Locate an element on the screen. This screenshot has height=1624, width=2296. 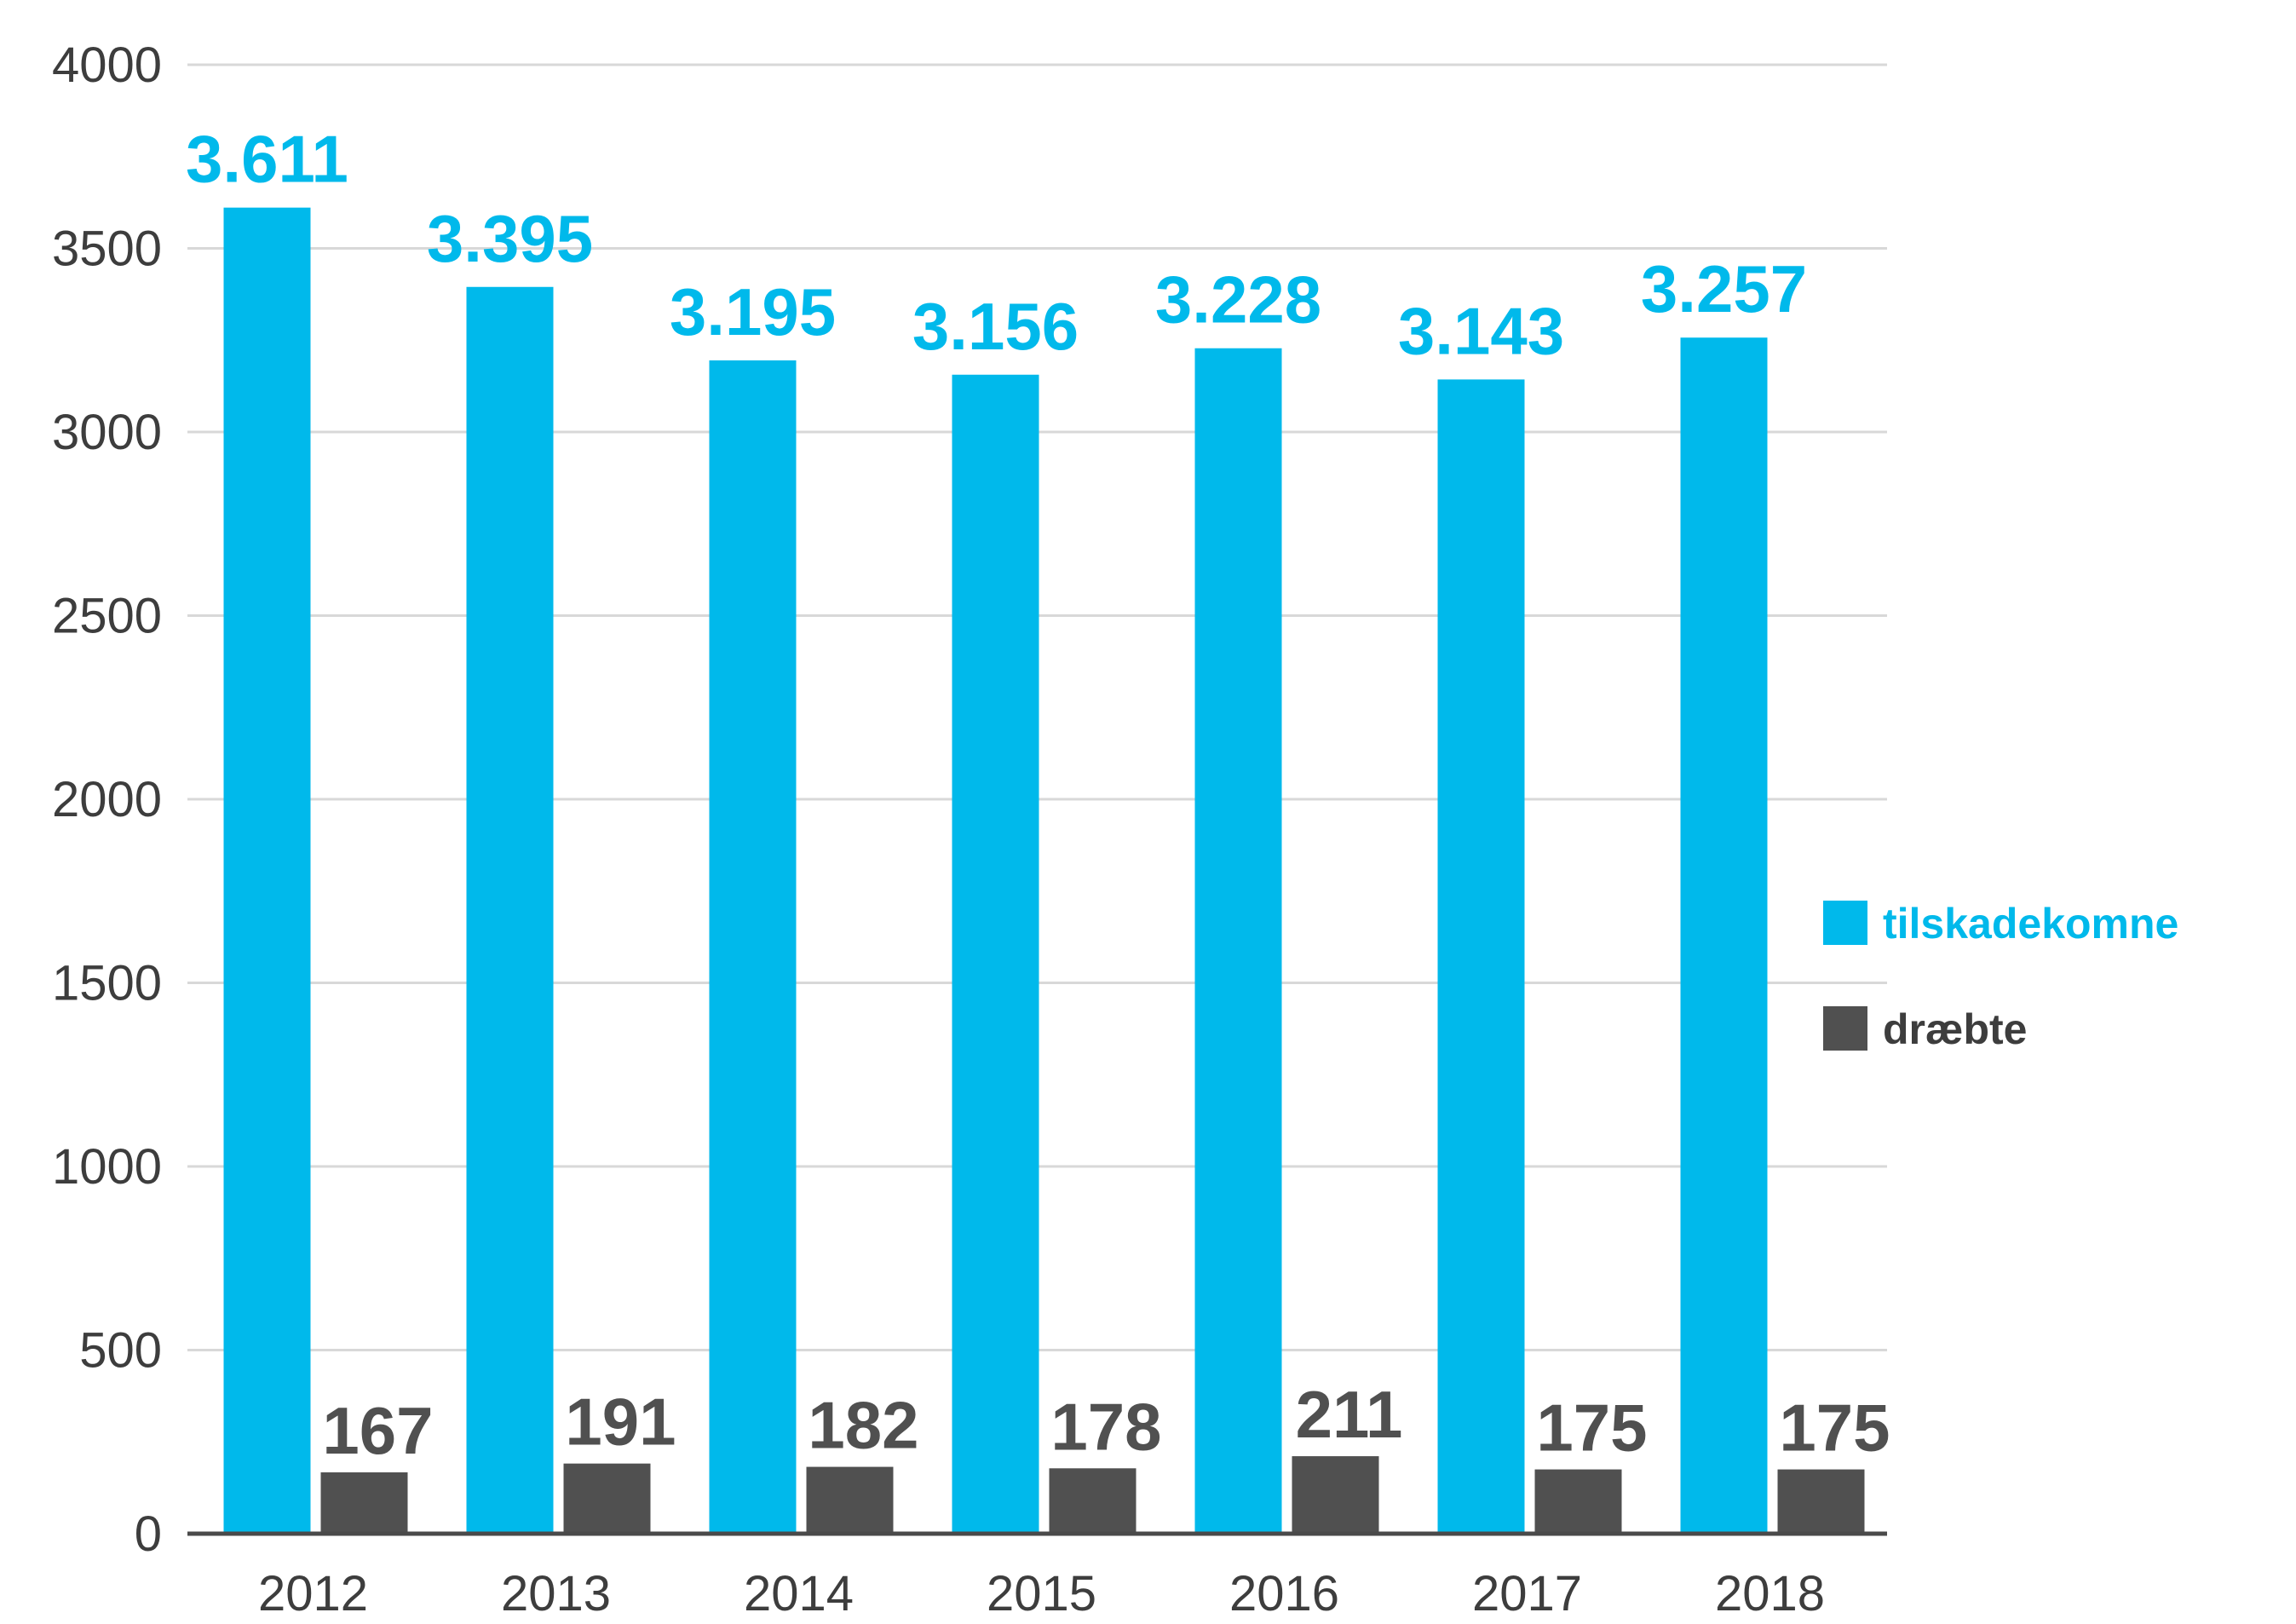
value-label-tilskadekomne-2017: 3.143 is located at coordinates (1481, 330).